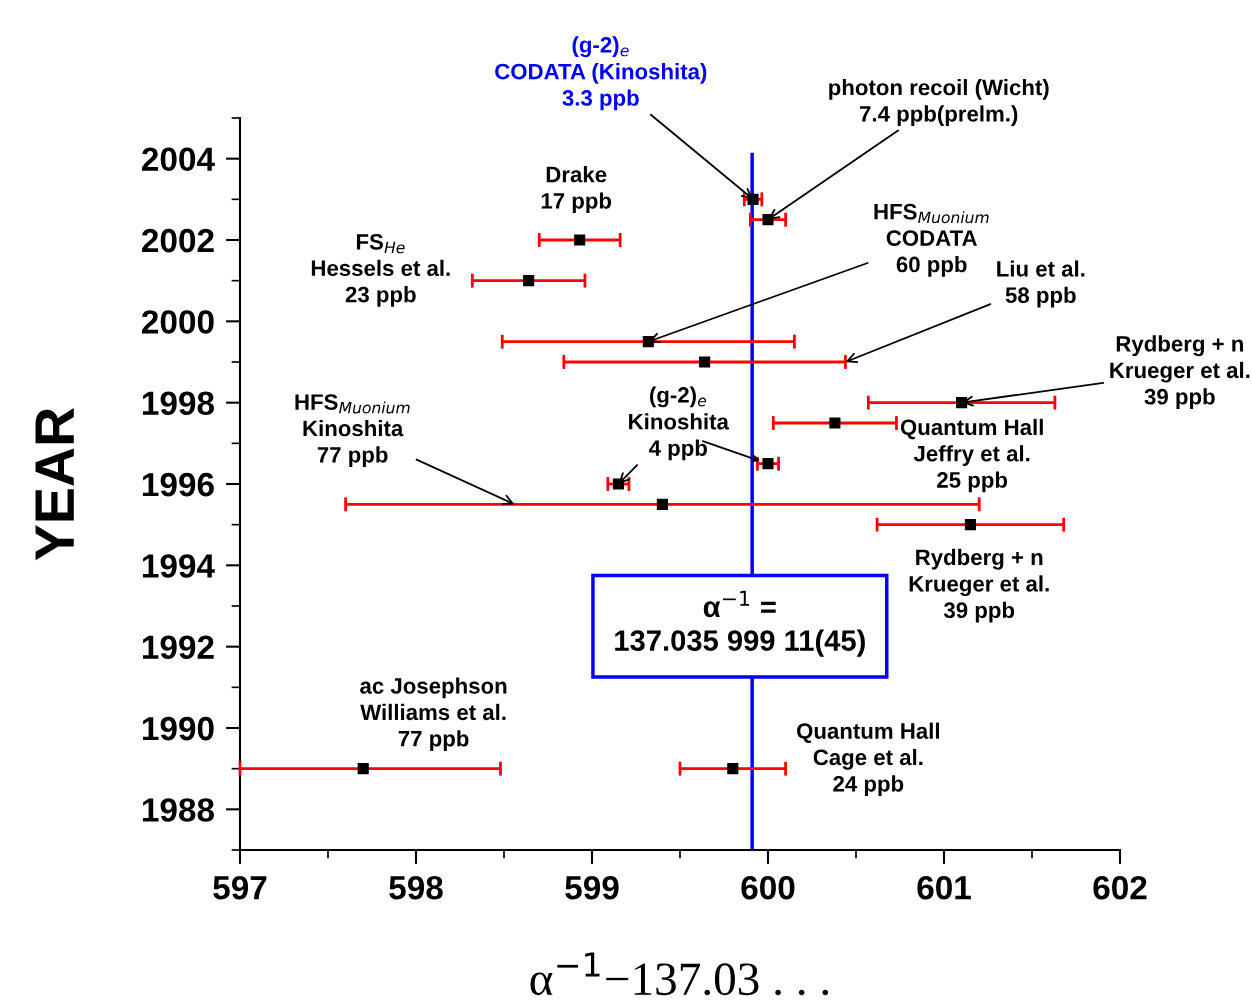 This screenshot has height=1008, width=1252. Describe the element at coordinates (352, 431) in the screenshot. I see `annotation: HFS$_{Muonium}$ Kinoshita 77 ppb` at that location.